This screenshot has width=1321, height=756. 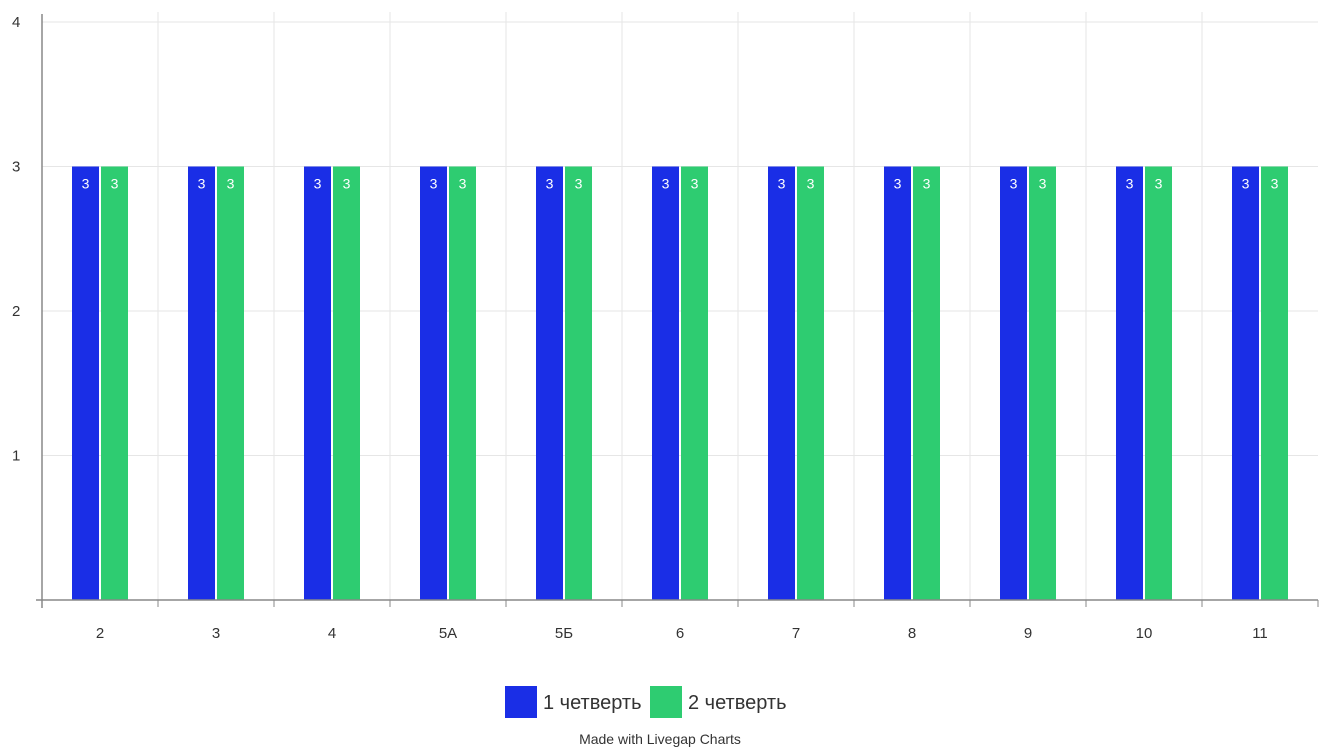 I want to click on x-tick-label: 5А, so click(x=448, y=633).